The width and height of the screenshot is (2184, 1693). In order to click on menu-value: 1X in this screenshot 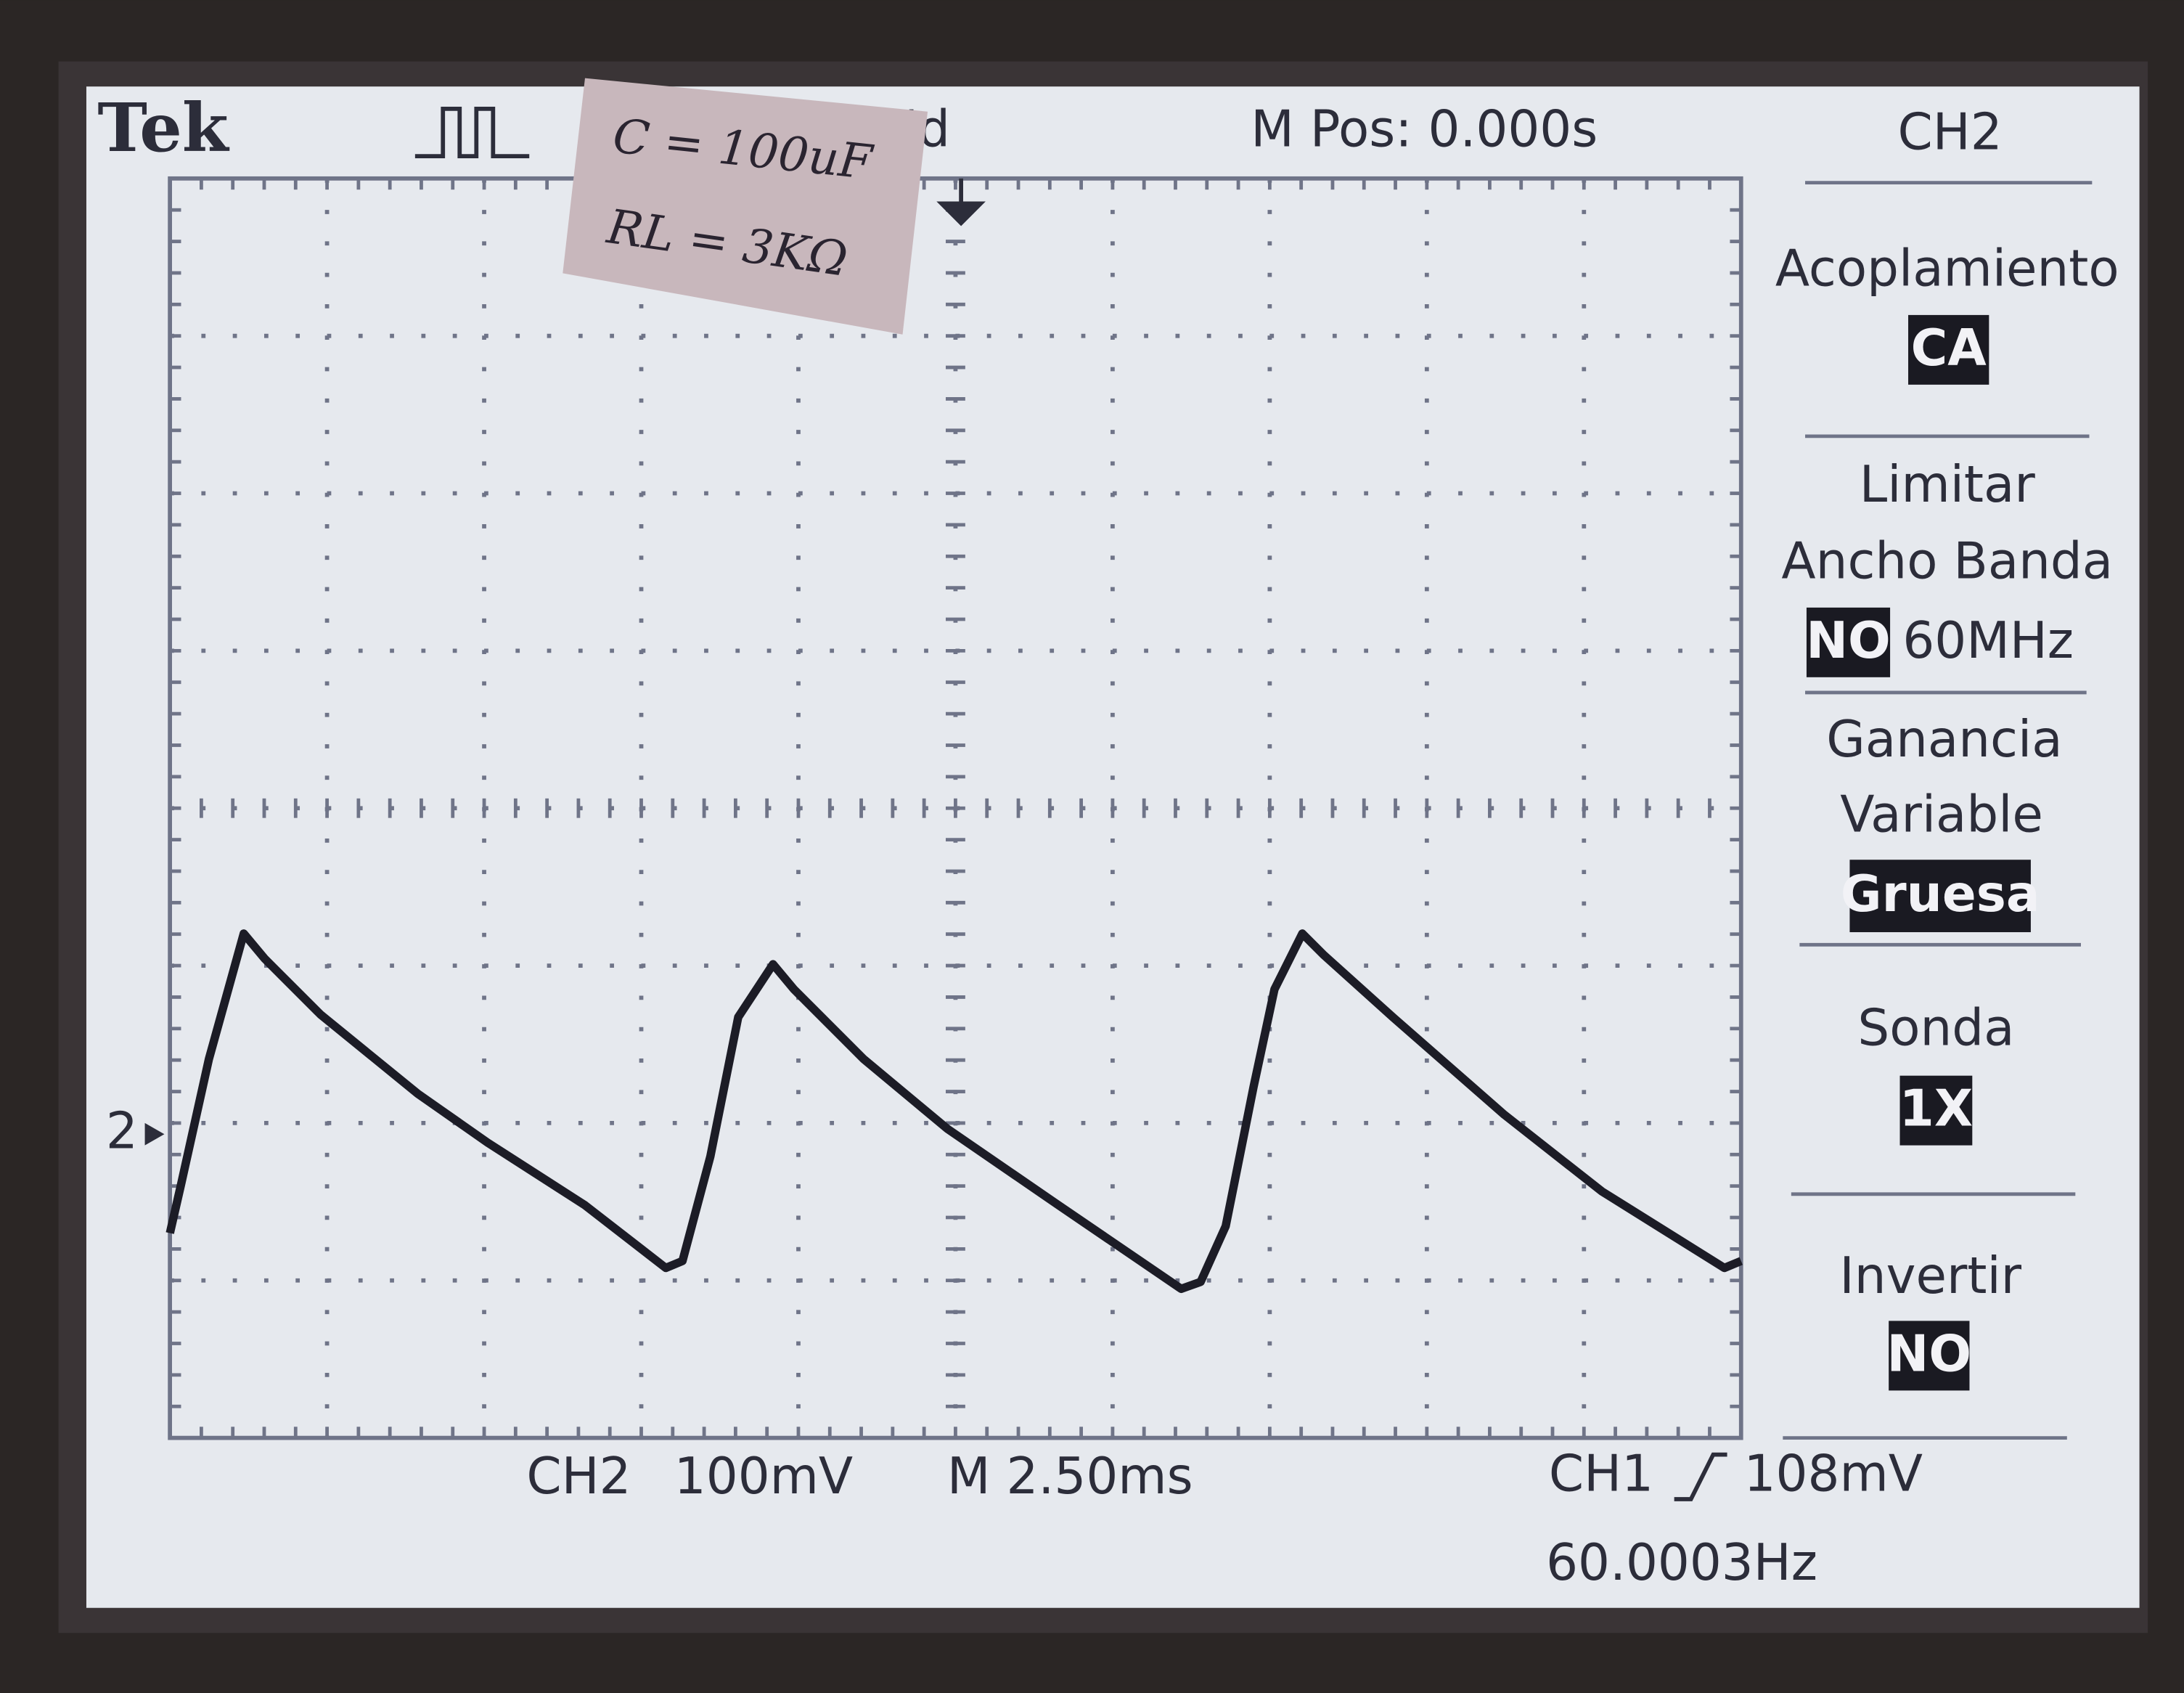, I will do `click(1936, 1109)`.